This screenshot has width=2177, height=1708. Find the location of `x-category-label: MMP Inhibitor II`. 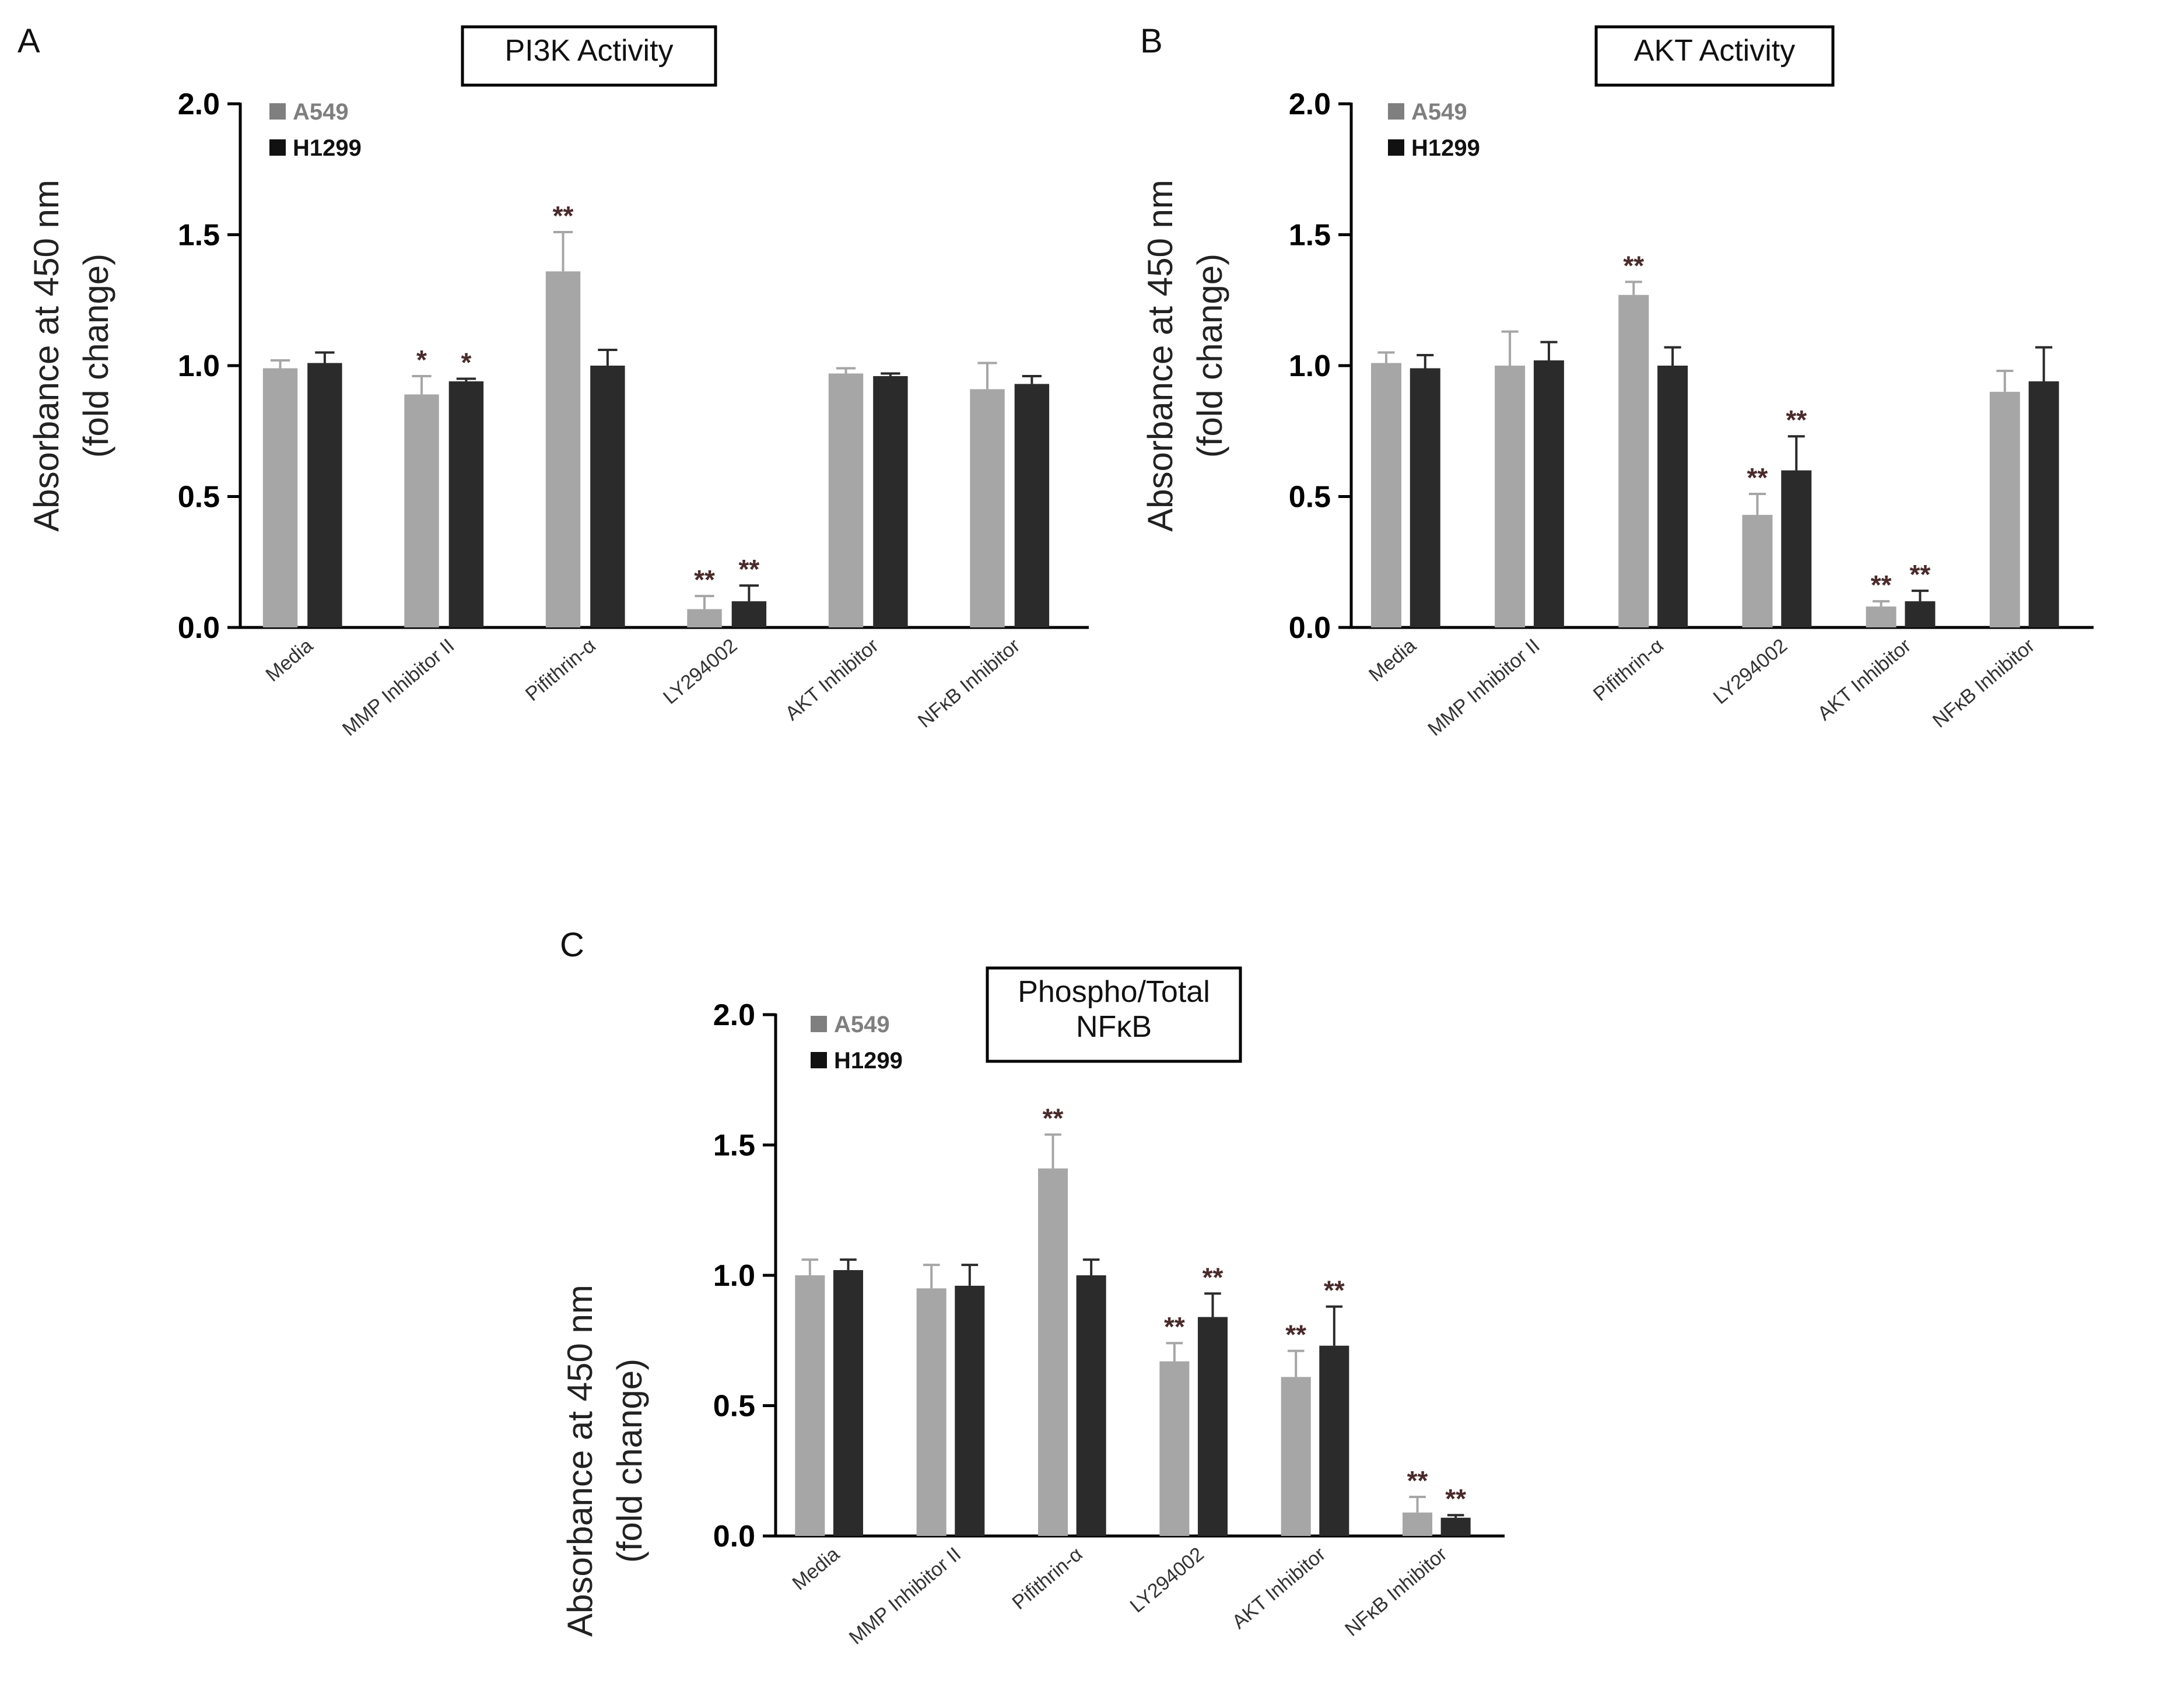

x-category-label: MMP Inhibitor II is located at coordinates (905, 1596).